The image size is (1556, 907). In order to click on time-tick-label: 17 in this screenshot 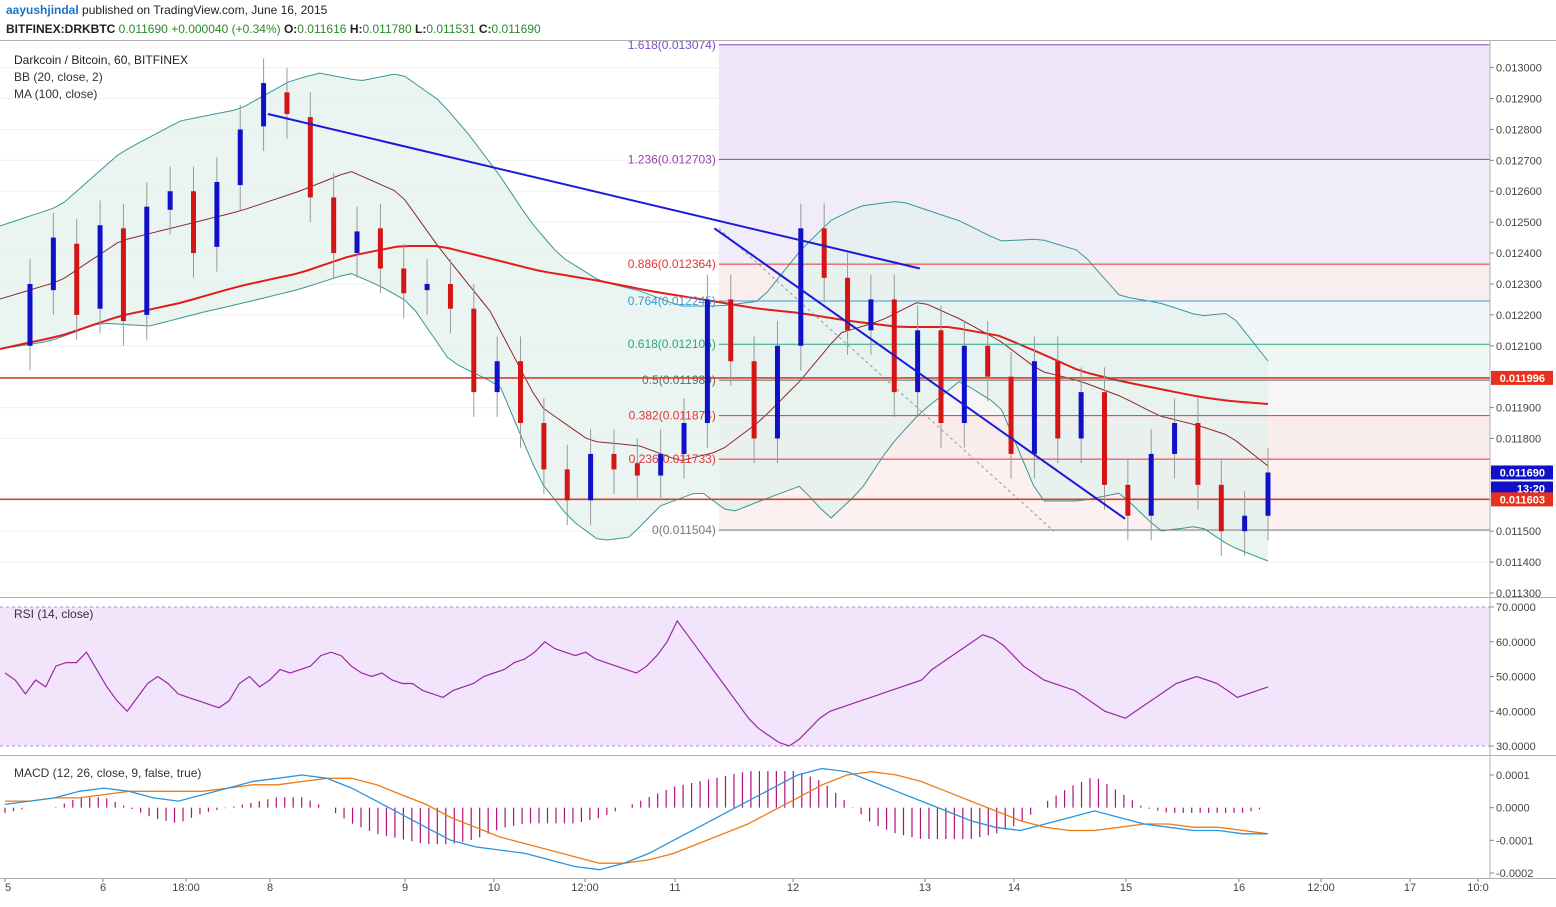, I will do `click(1410, 888)`.